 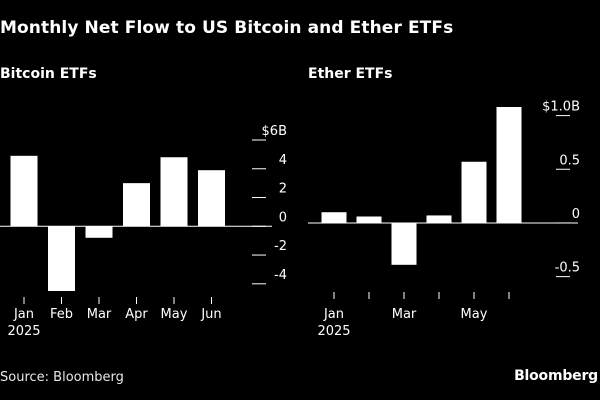 I want to click on x-tick-label-1: Feb, so click(x=61, y=314).